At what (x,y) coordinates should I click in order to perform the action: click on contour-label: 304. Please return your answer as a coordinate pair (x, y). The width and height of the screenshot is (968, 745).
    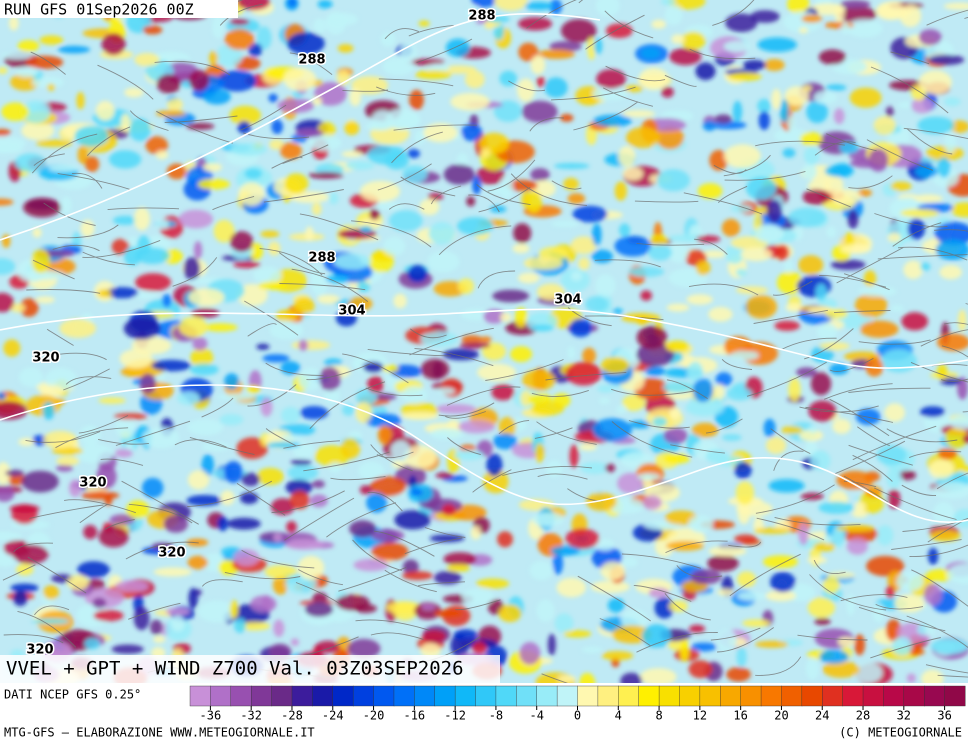
    Looking at the image, I should click on (567, 300).